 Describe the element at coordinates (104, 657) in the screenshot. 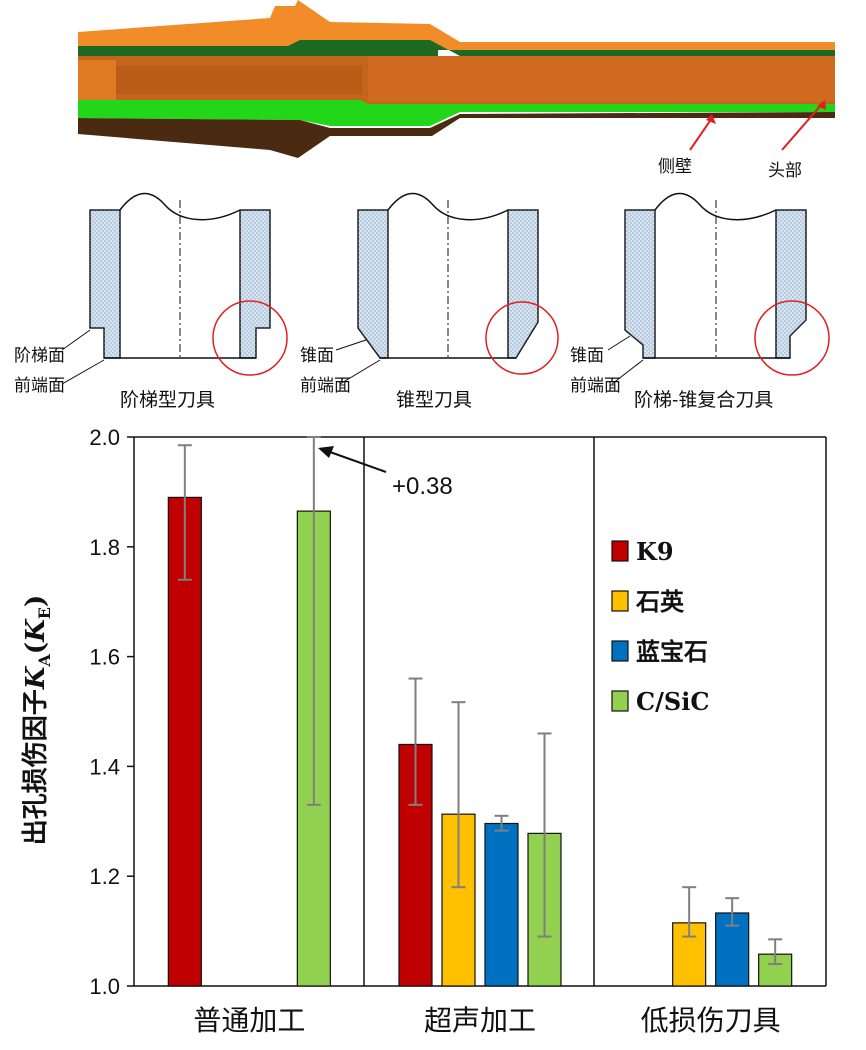

I see `y-tick-label: 1.6` at that location.